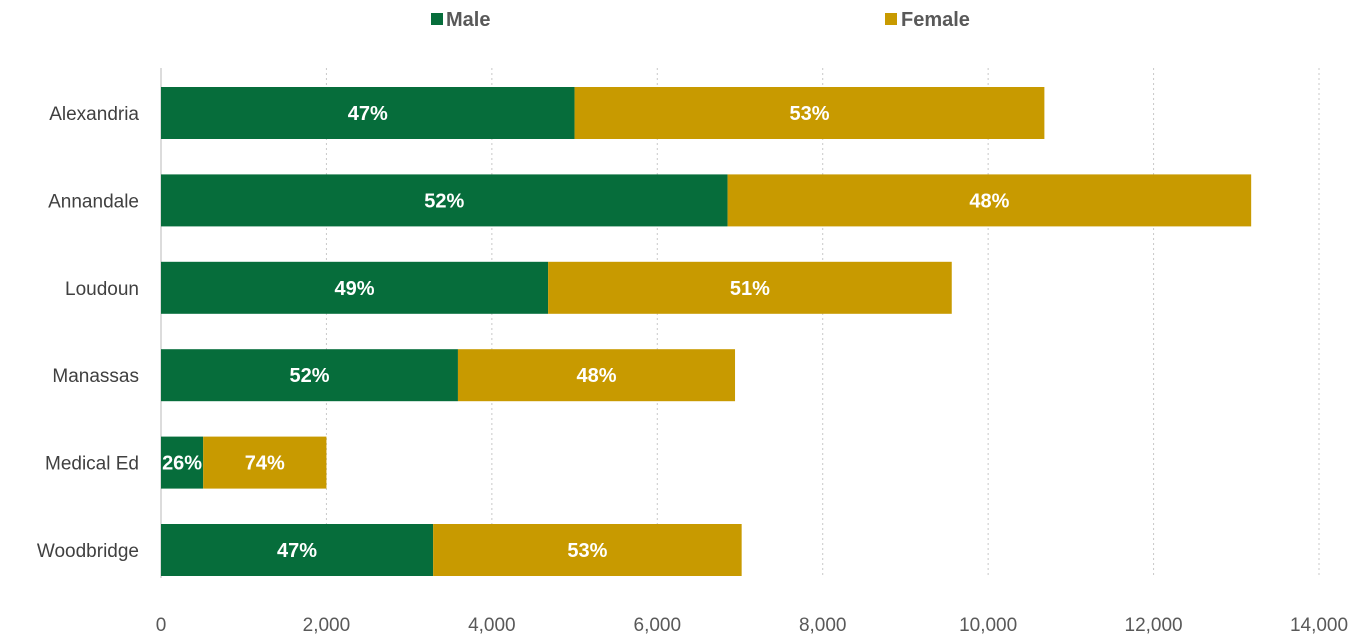 The width and height of the screenshot is (1371, 638). Describe the element at coordinates (1319, 625) in the screenshot. I see `x-tick-label: 14,000` at that location.